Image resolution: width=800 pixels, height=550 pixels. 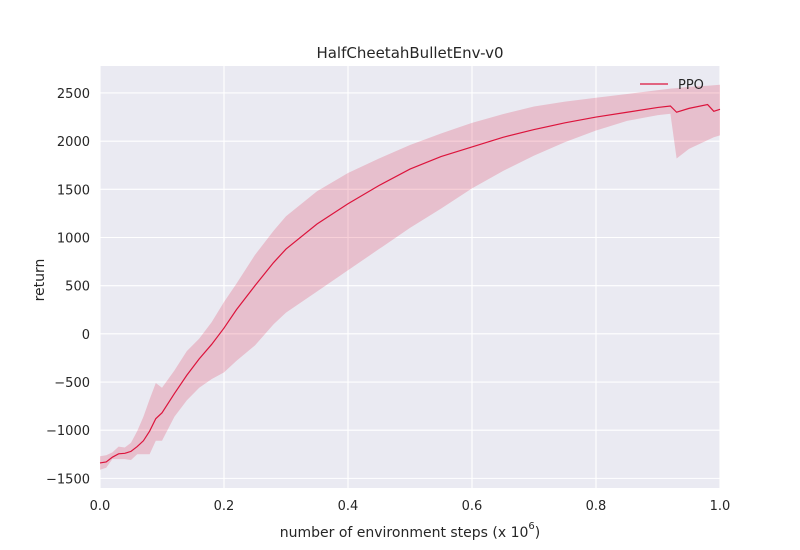 I want to click on y-axis-label: return, so click(x=40, y=280).